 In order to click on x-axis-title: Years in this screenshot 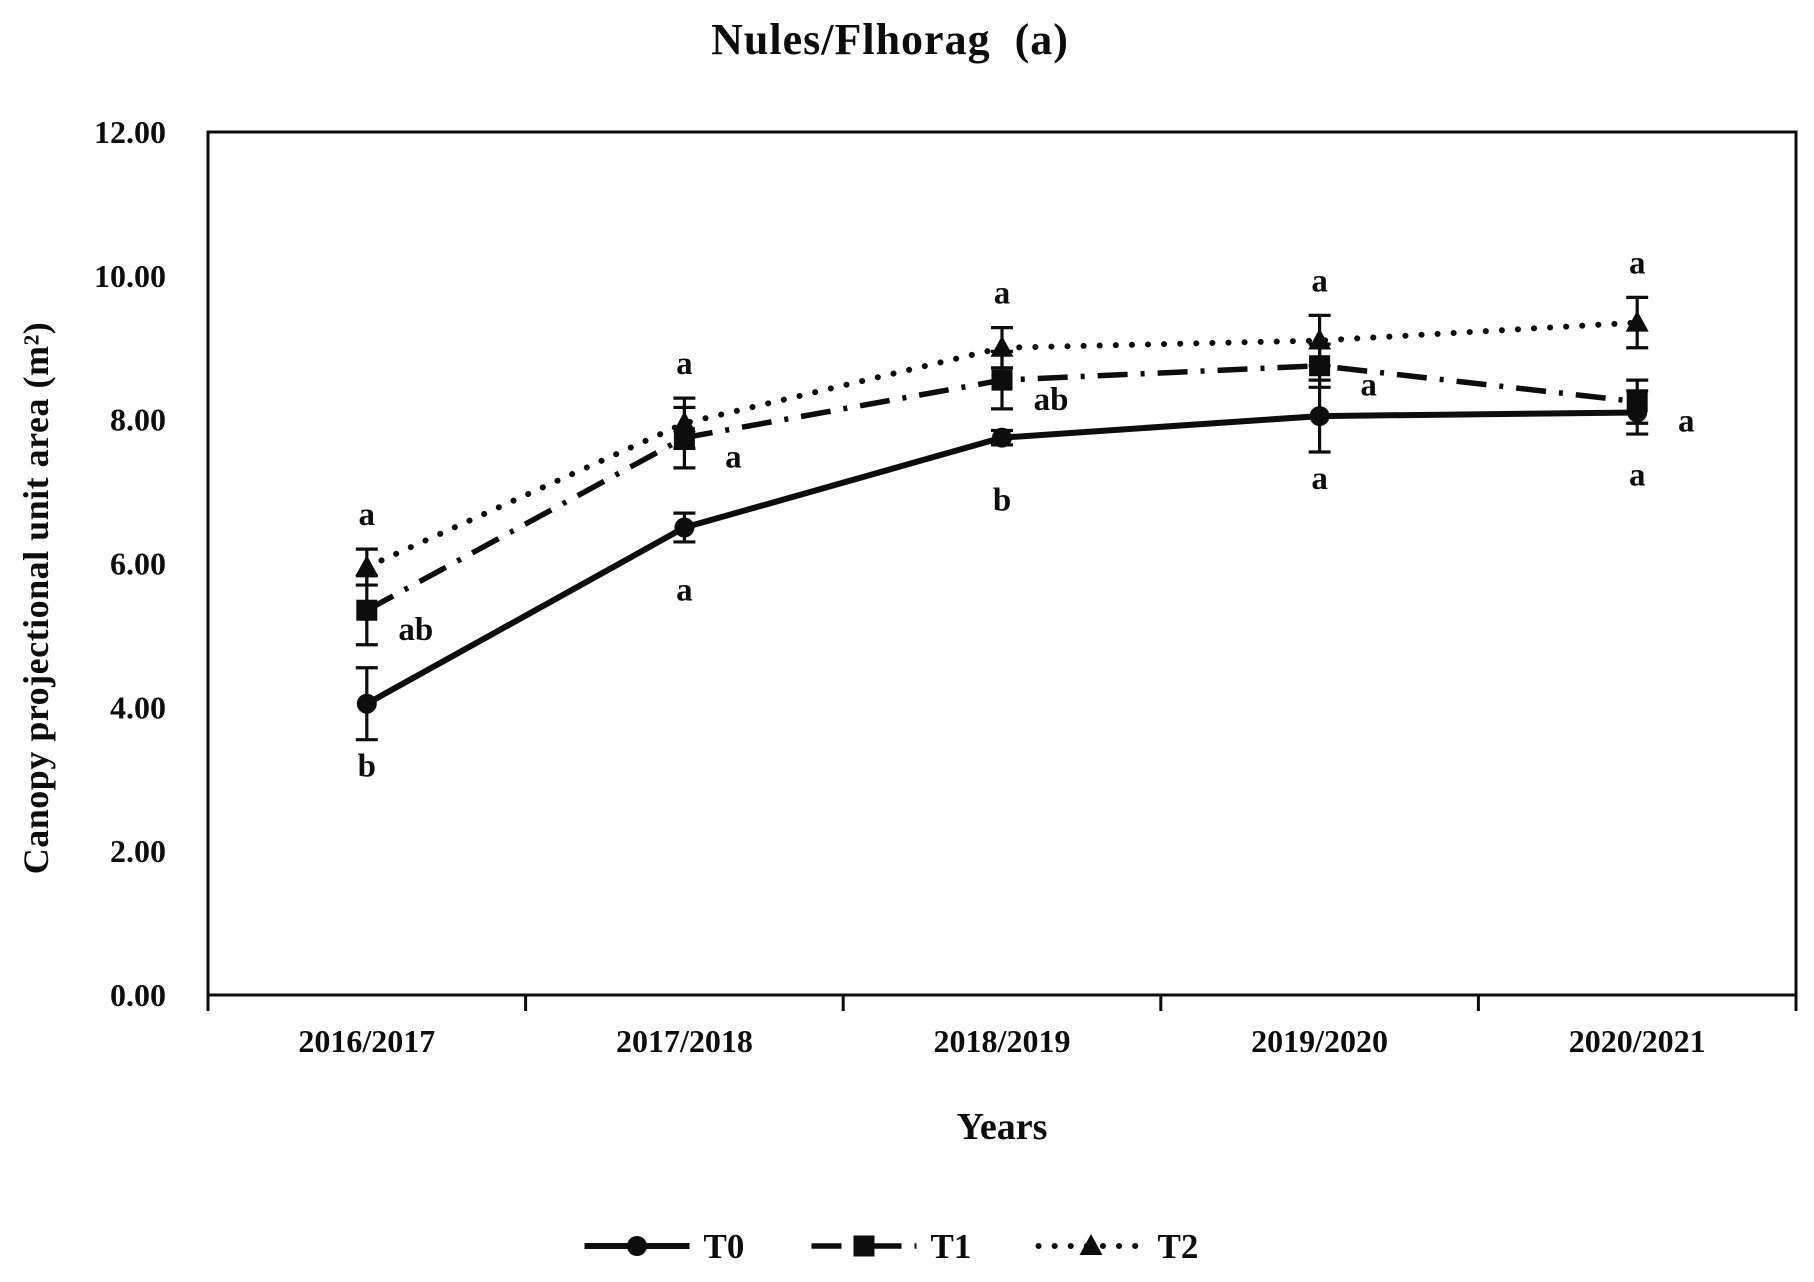, I will do `click(1002, 1127)`.